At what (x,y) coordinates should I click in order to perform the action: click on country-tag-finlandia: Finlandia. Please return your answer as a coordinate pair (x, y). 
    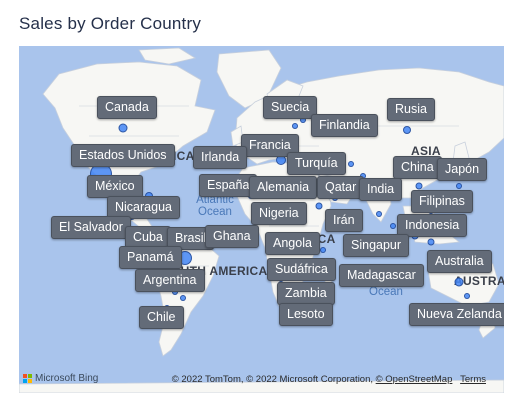
    Looking at the image, I should click on (344, 125).